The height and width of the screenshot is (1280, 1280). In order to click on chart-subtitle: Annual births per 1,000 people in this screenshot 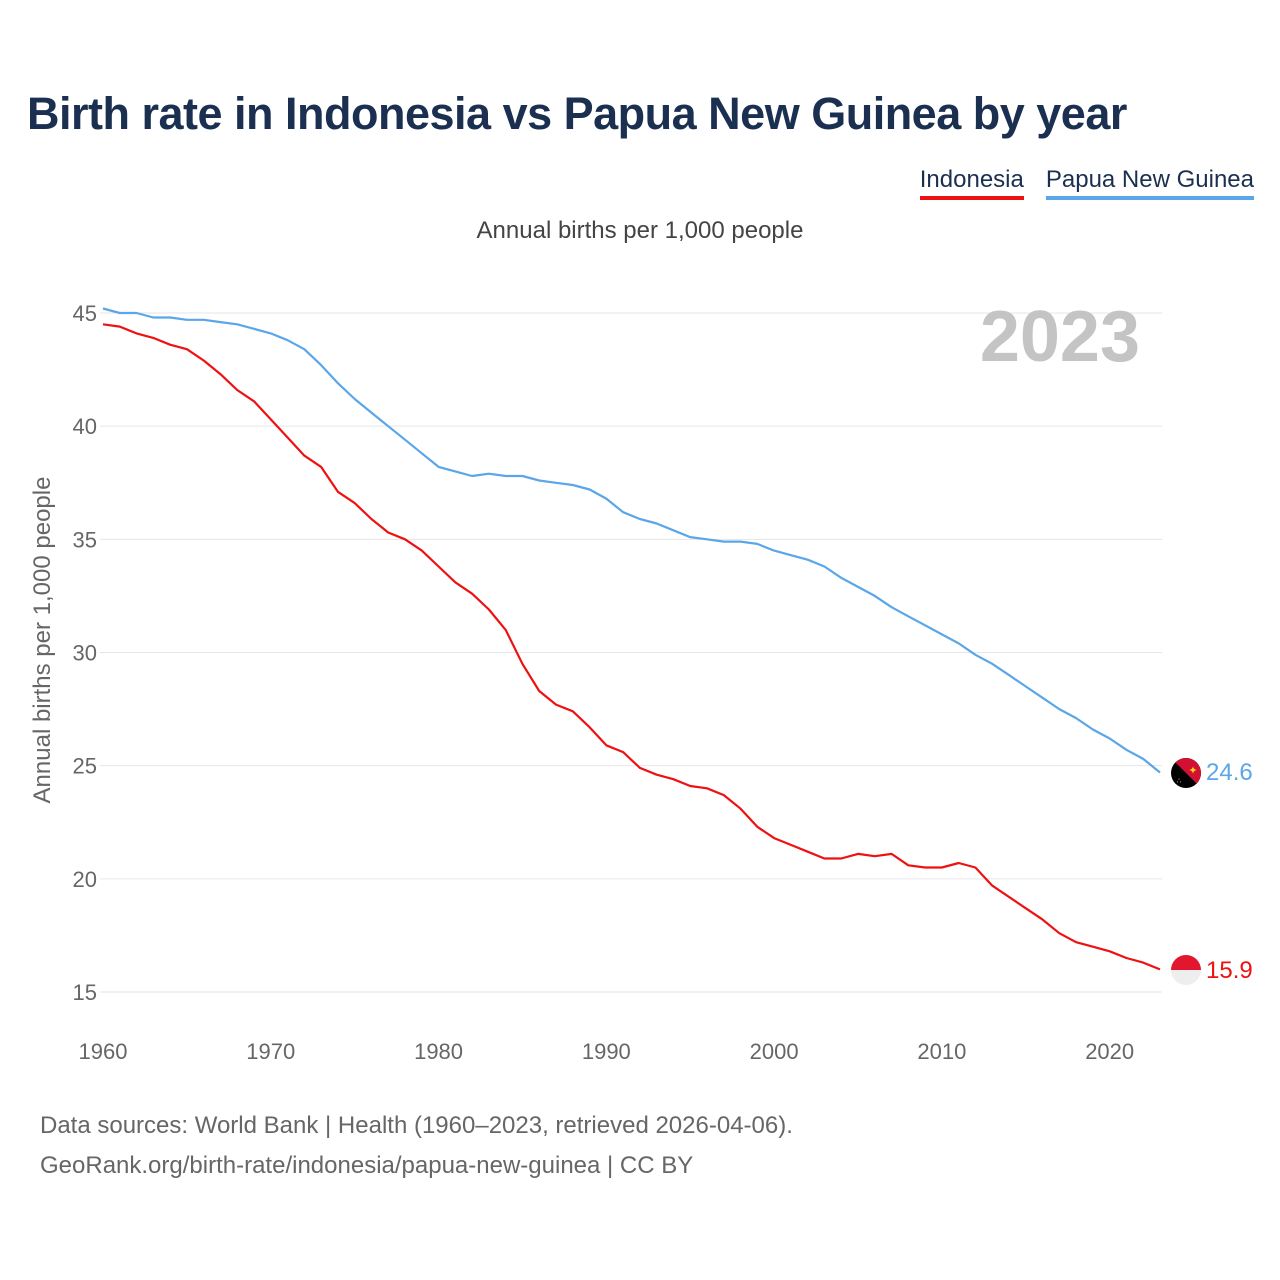, I will do `click(640, 230)`.